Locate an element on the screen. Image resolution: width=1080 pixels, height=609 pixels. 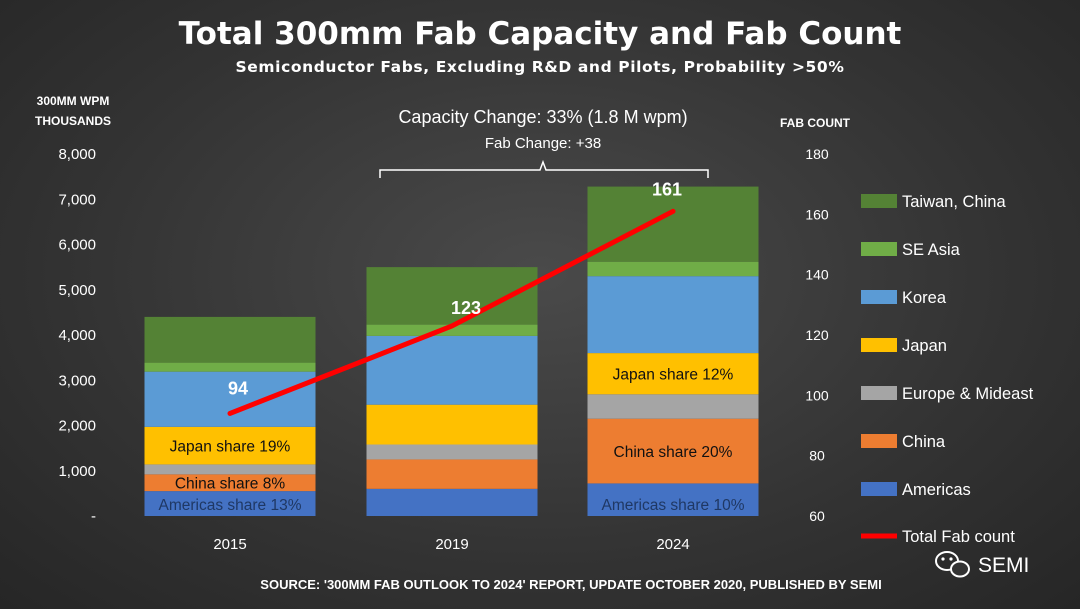
left-tick-label: 5,000 is located at coordinates (77, 290).